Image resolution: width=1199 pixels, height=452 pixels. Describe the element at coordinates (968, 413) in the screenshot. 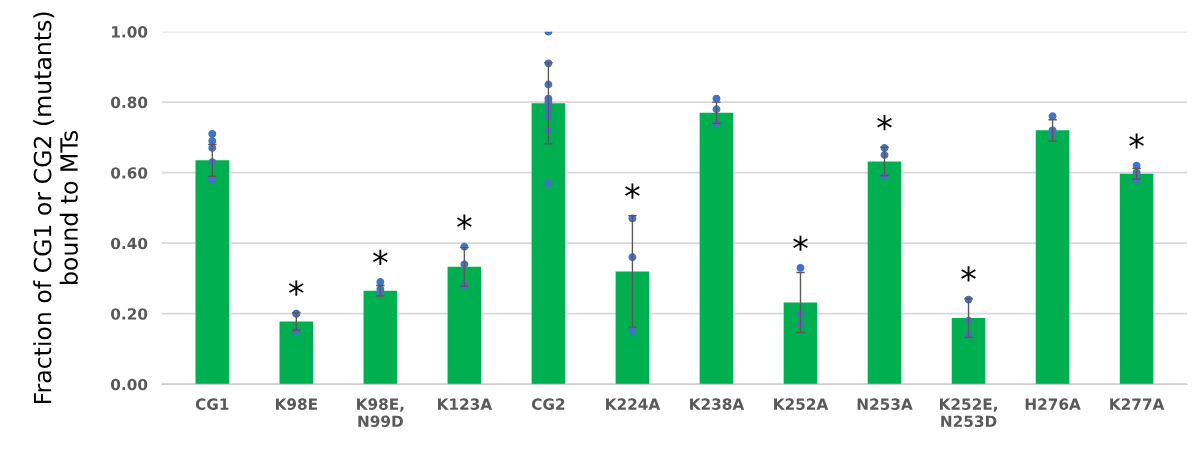

I see `x-tick-label: K252E, N253D` at that location.